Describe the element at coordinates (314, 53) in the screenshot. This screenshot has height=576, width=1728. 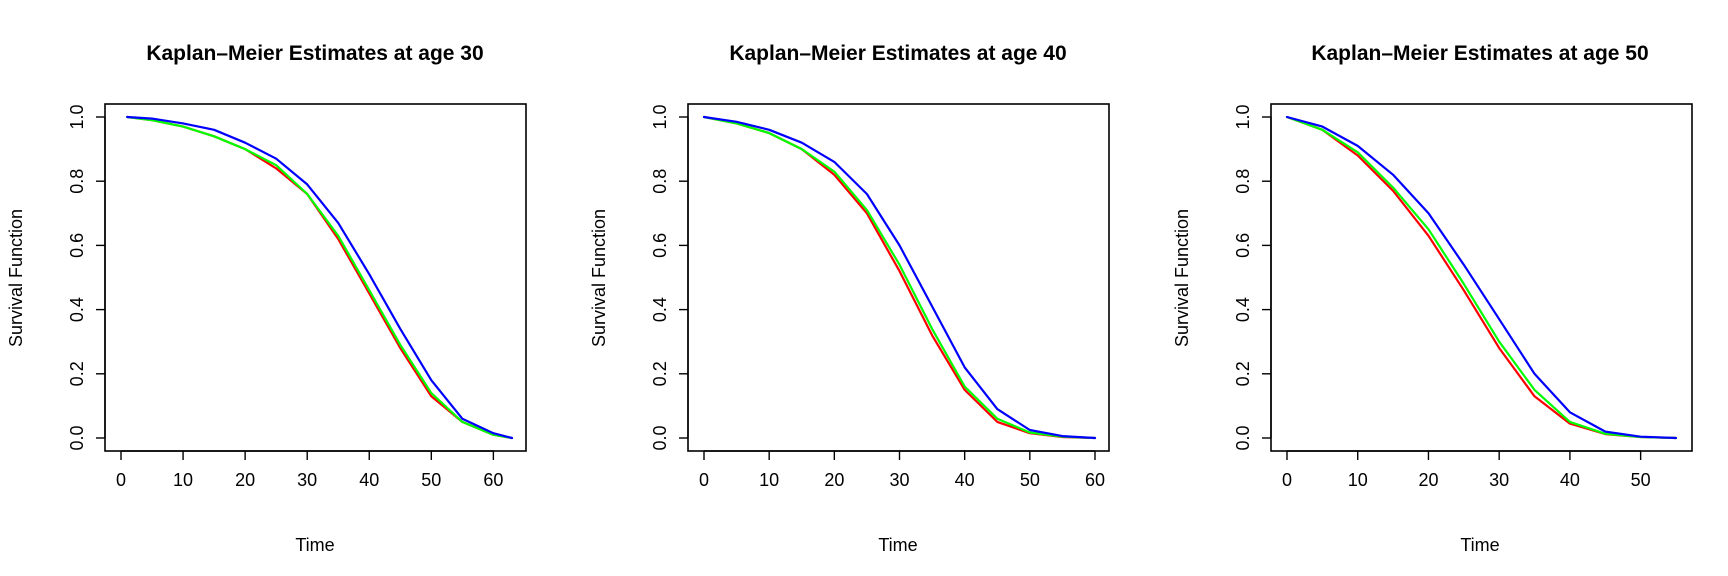
I see `chart-title: Kaplan–Meier Estimates at age 30` at that location.